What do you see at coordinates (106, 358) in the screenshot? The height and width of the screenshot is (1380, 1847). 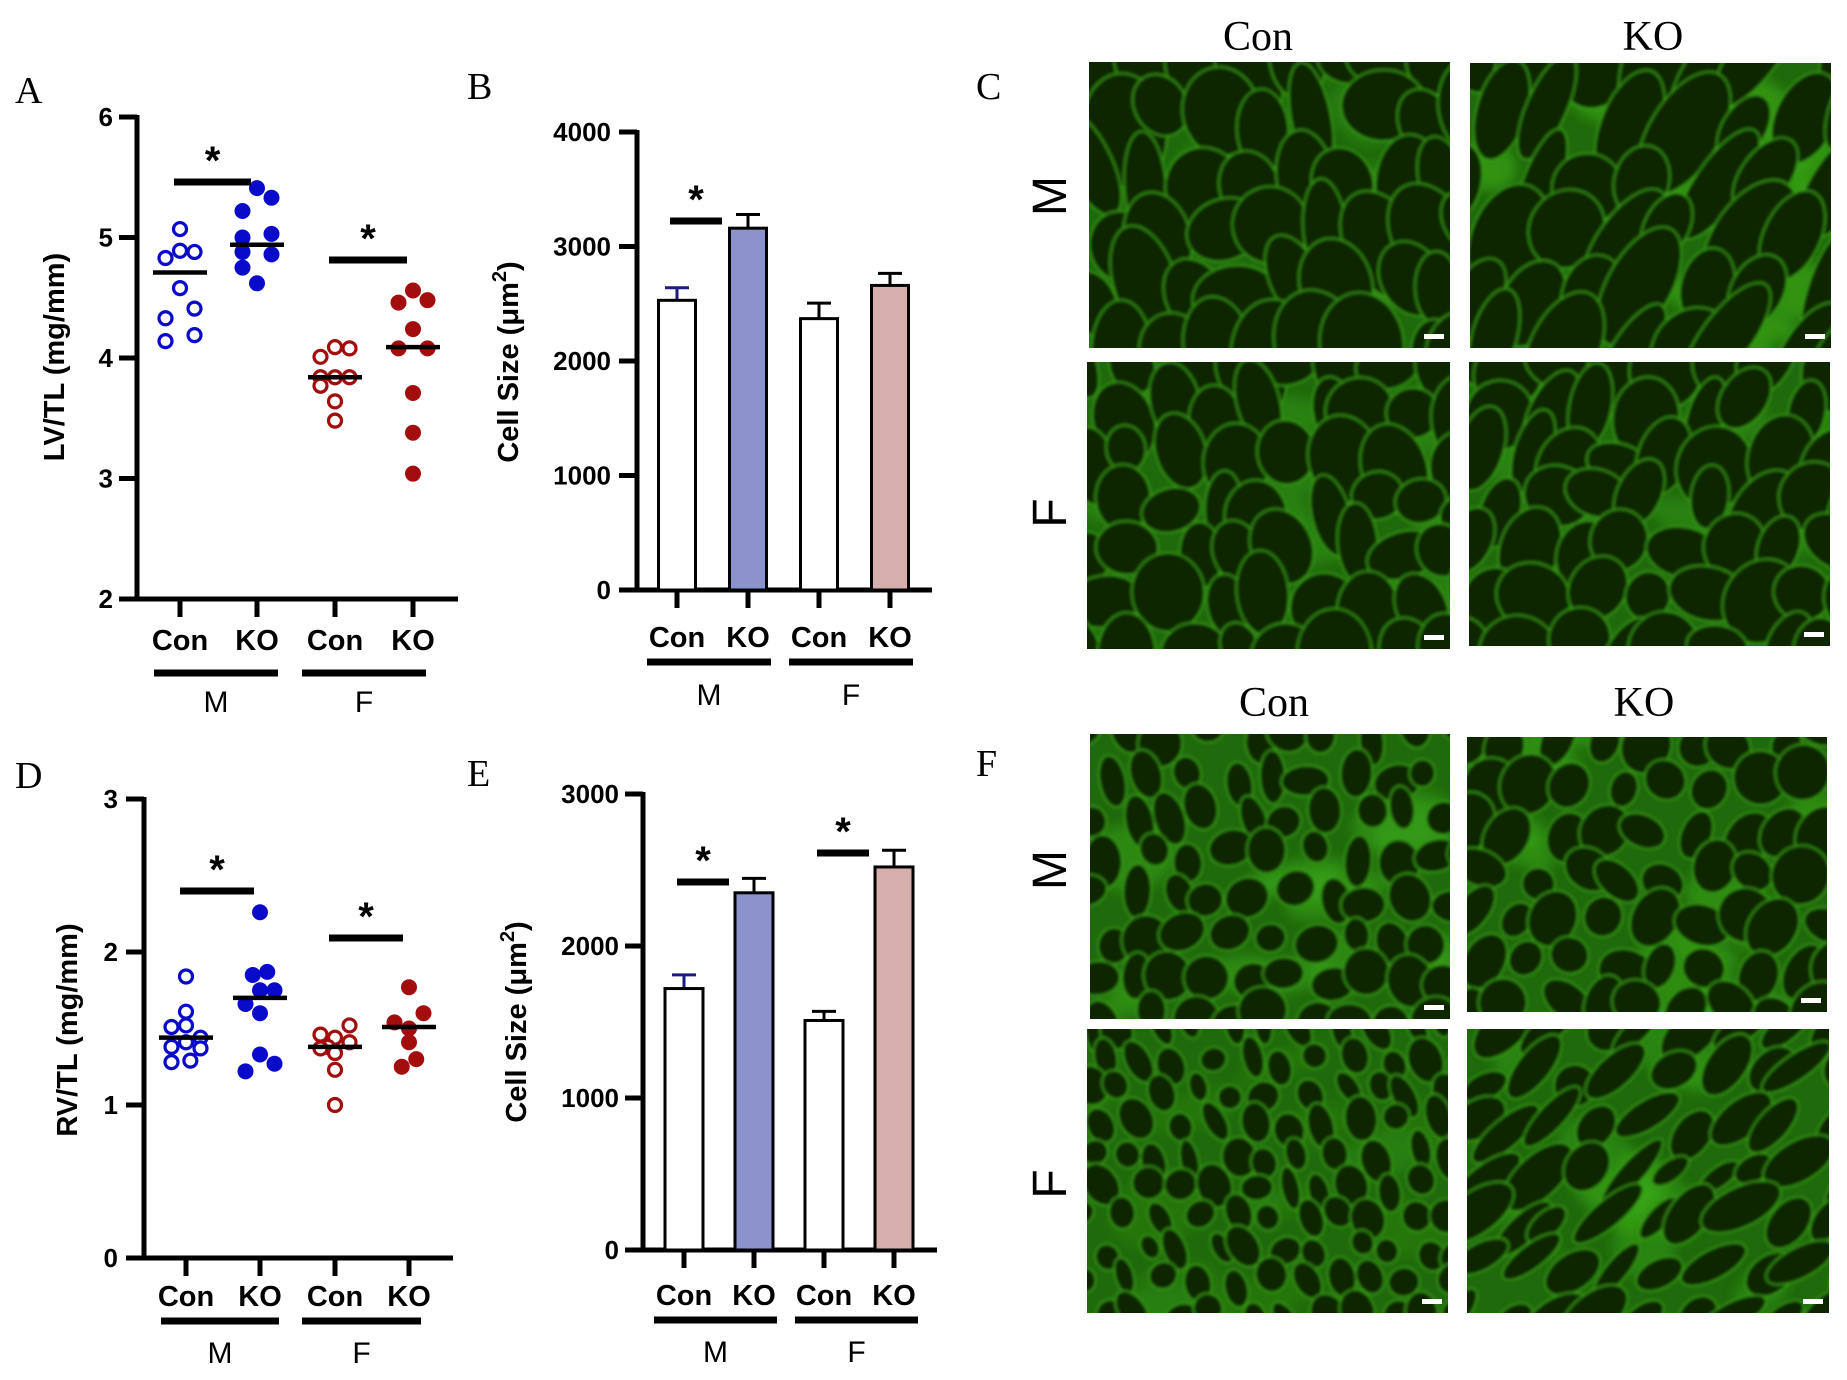 I see `y-tick-label: 4` at bounding box center [106, 358].